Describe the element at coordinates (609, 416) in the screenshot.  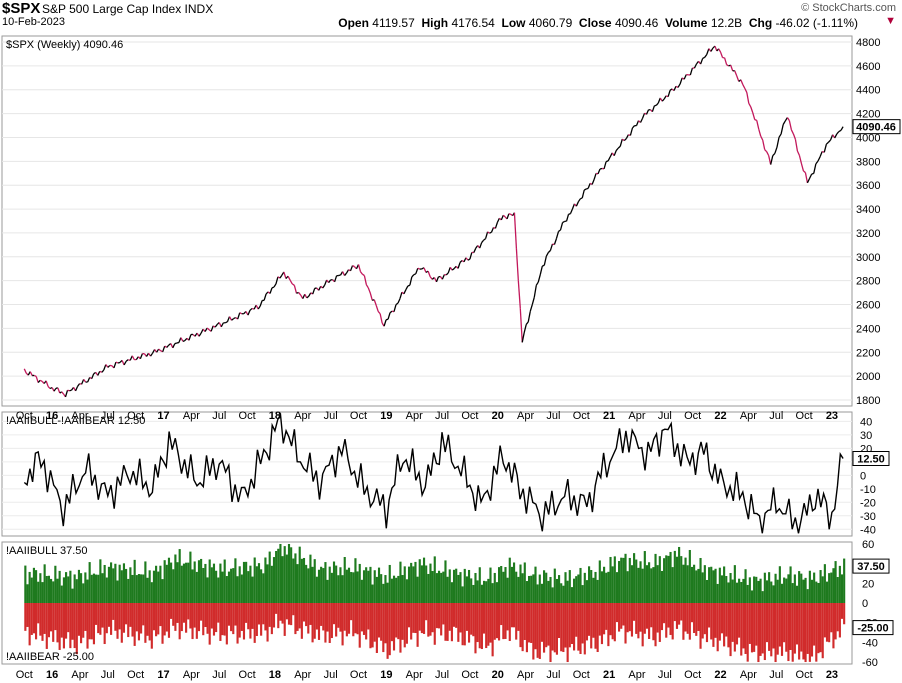
I see `x-tick-label: 21` at that location.